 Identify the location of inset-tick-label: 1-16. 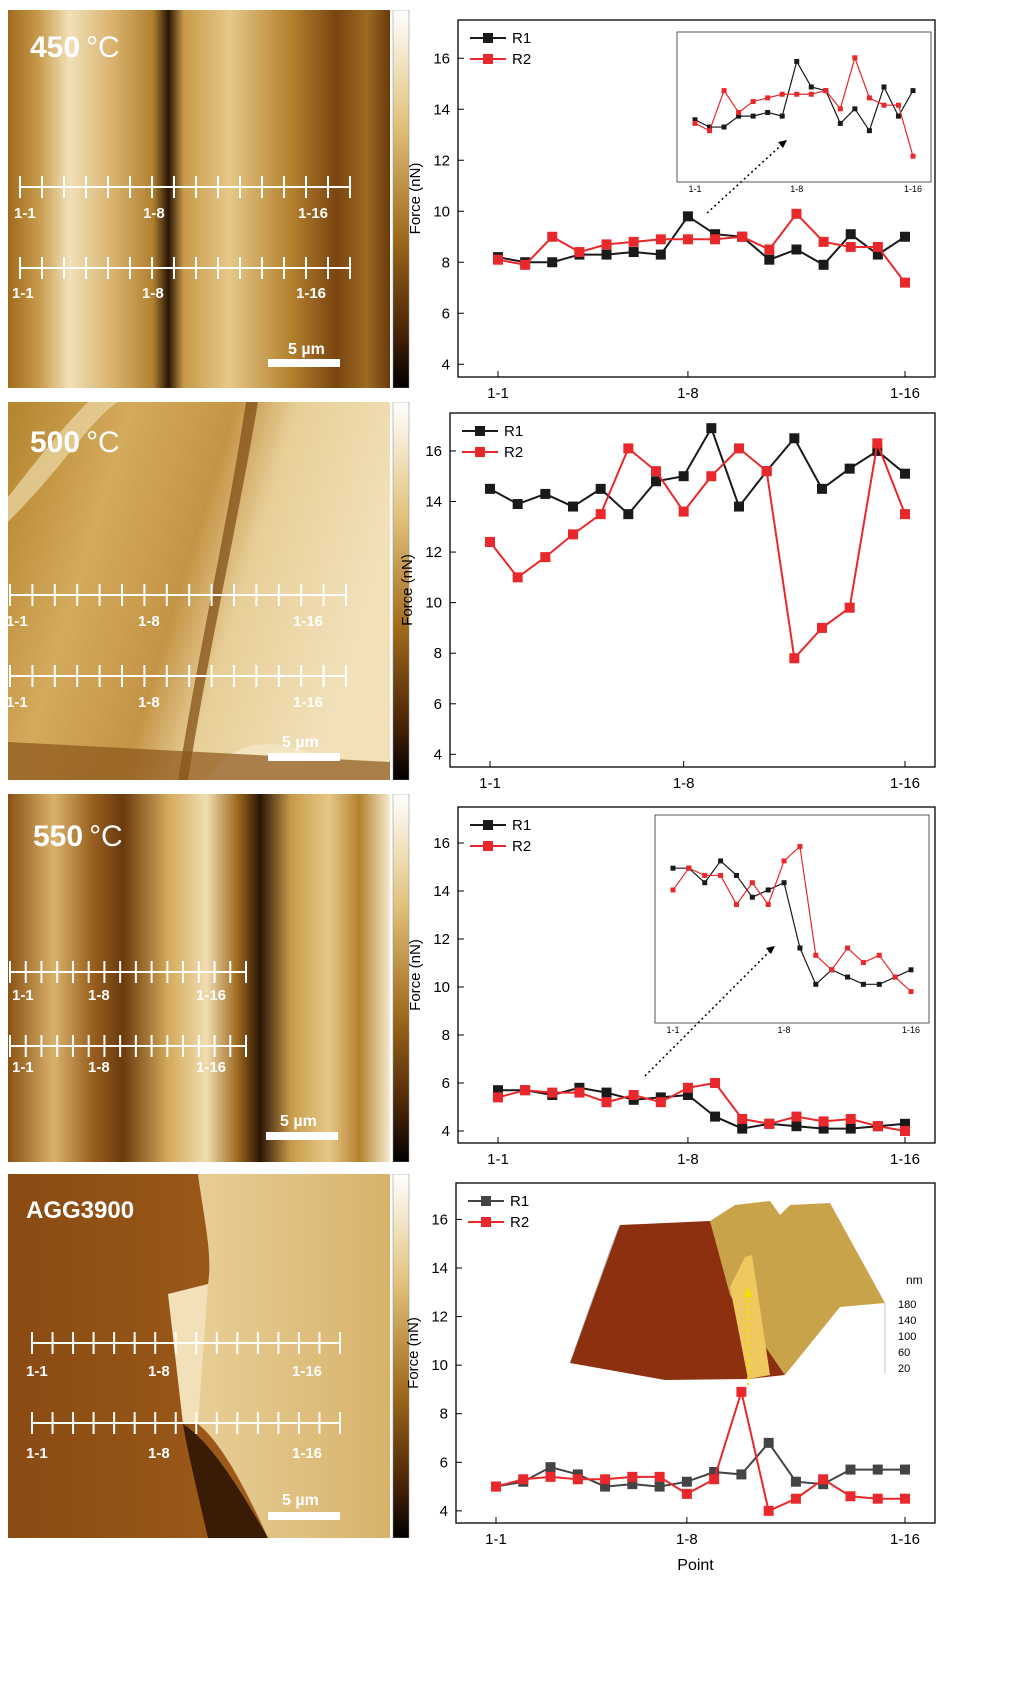
(911, 1030).